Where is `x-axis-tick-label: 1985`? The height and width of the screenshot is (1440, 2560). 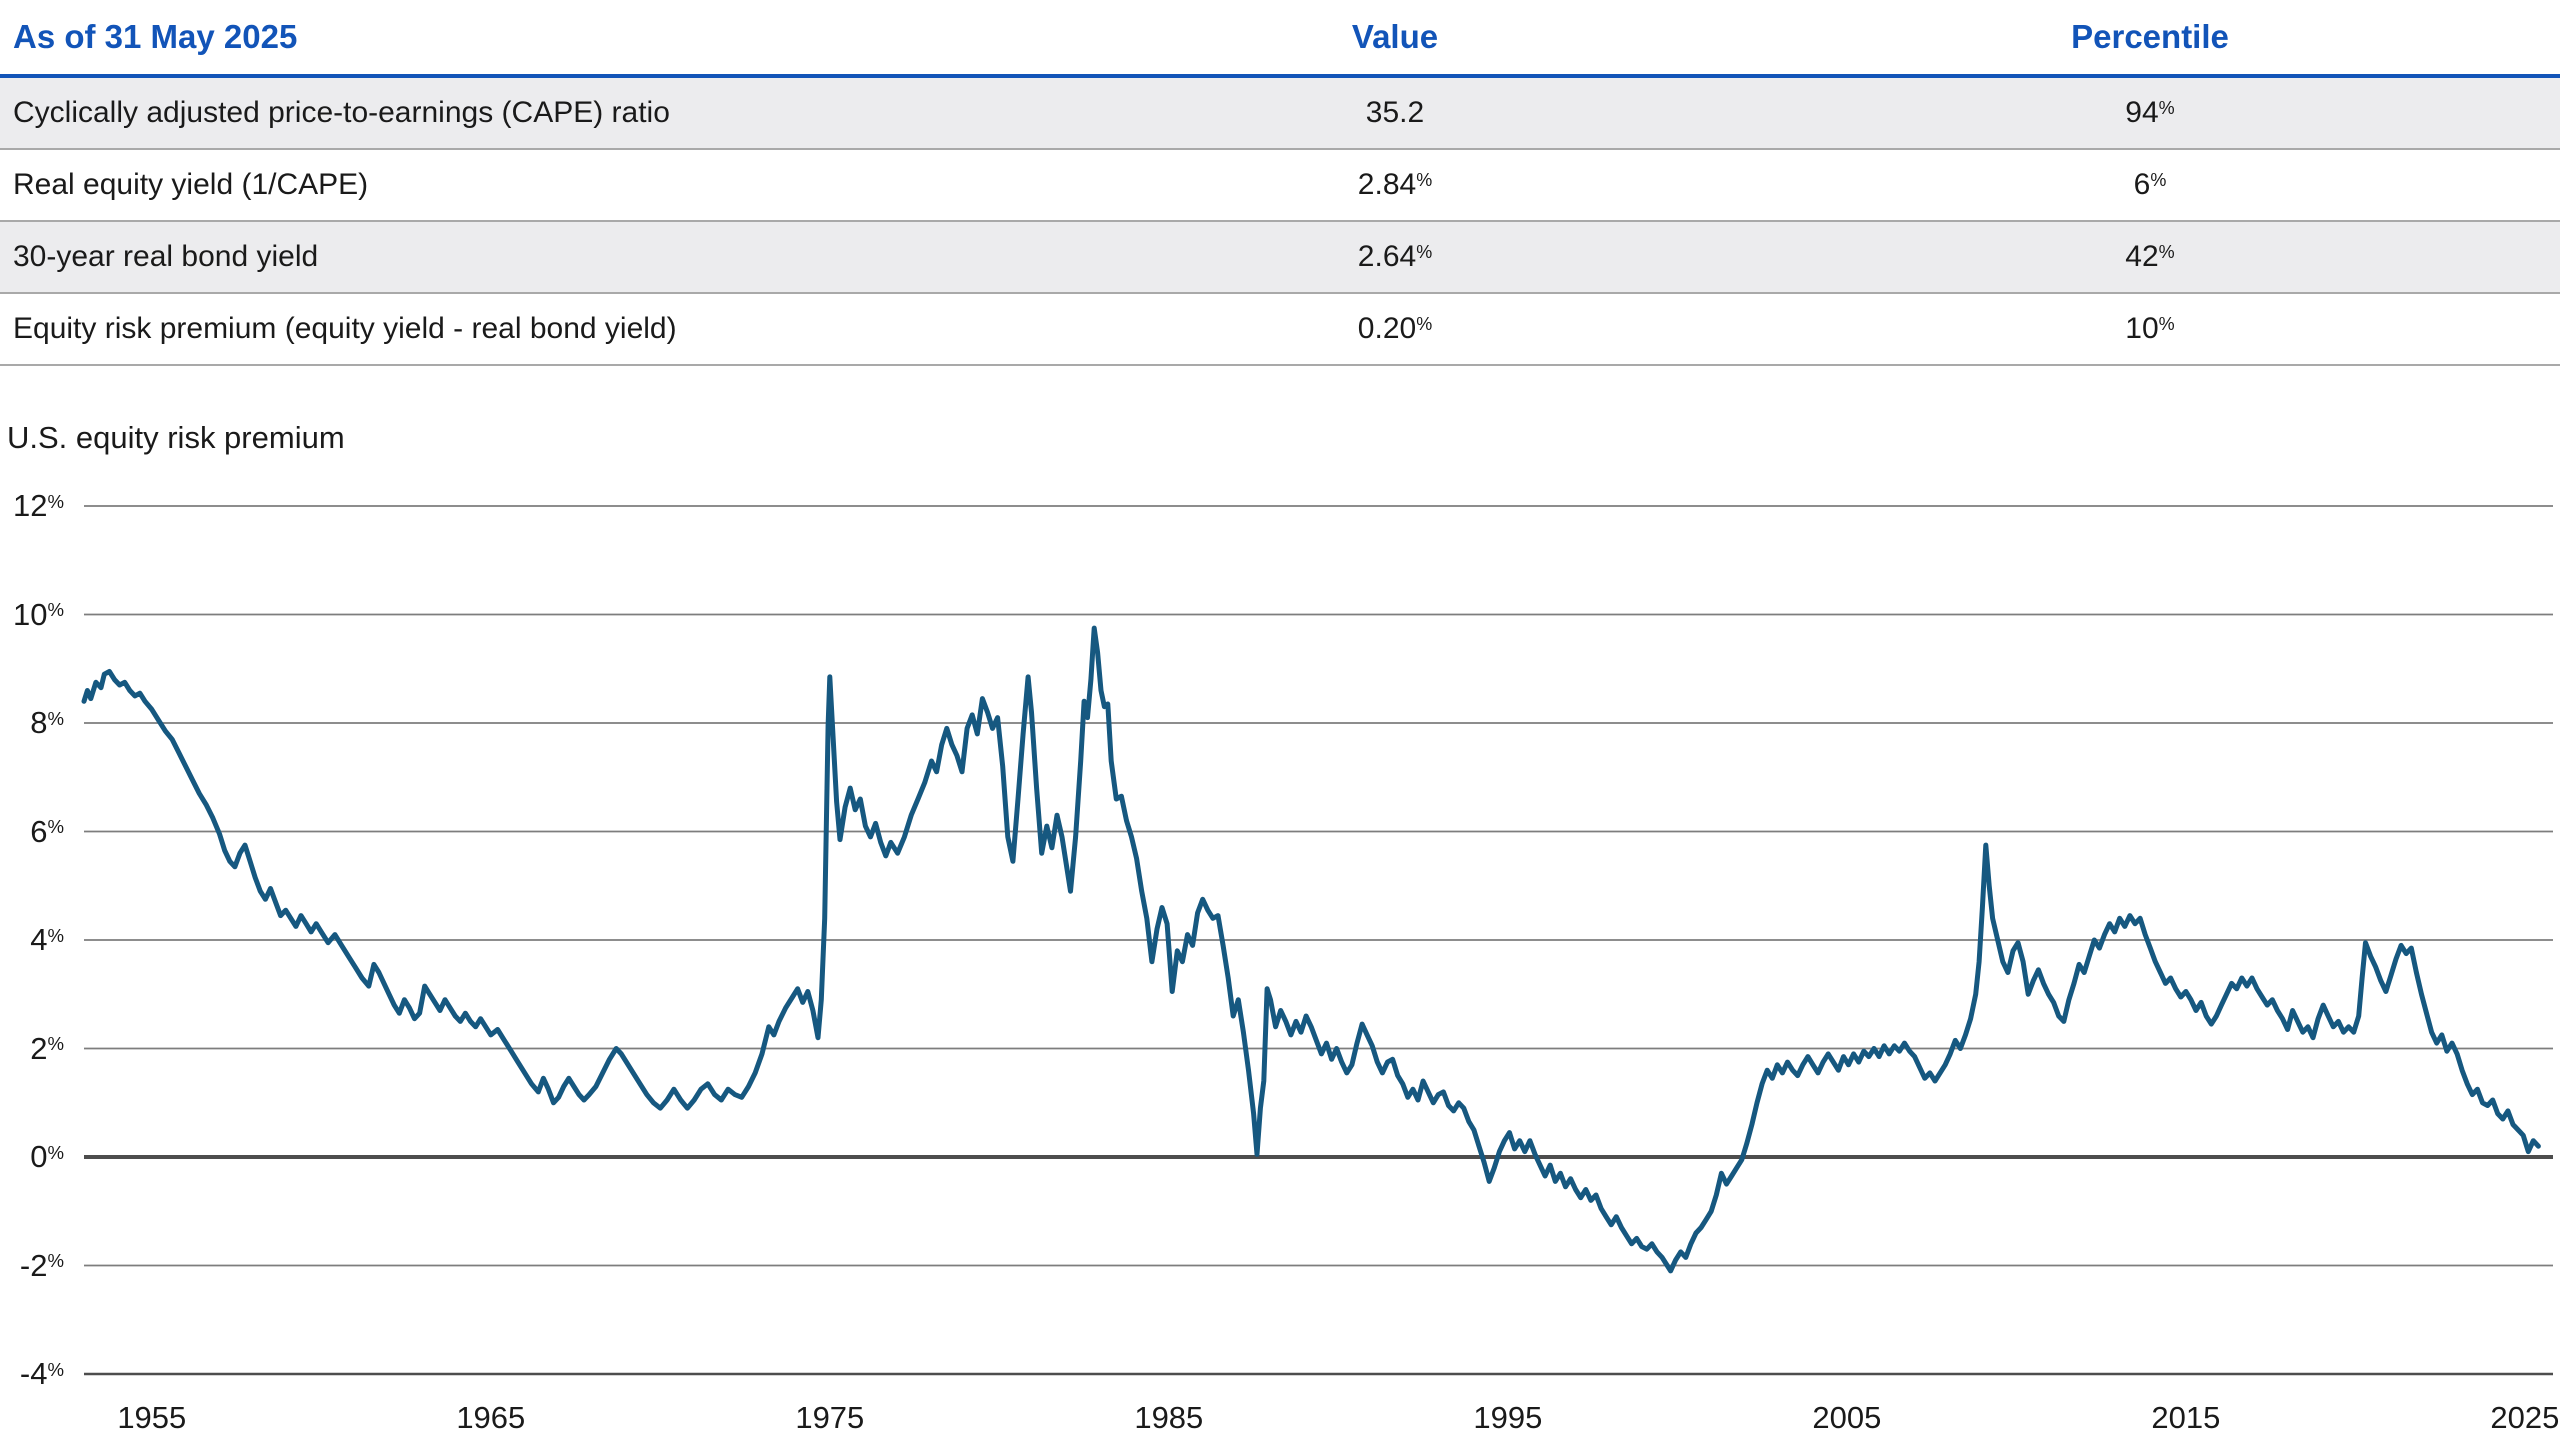 x-axis-tick-label: 1985 is located at coordinates (1169, 1417).